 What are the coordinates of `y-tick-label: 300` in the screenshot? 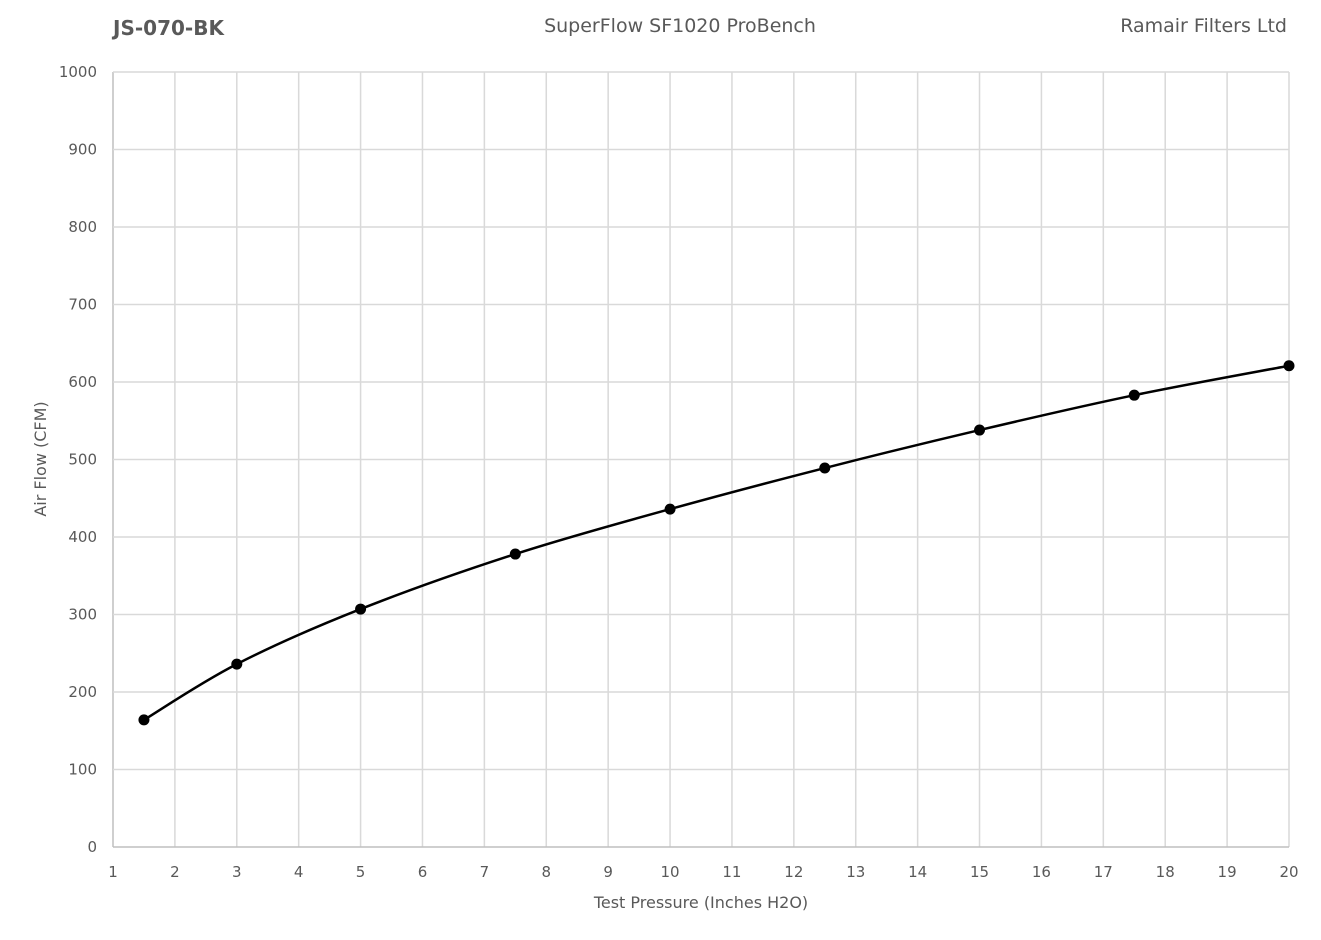 It's located at (82, 615).